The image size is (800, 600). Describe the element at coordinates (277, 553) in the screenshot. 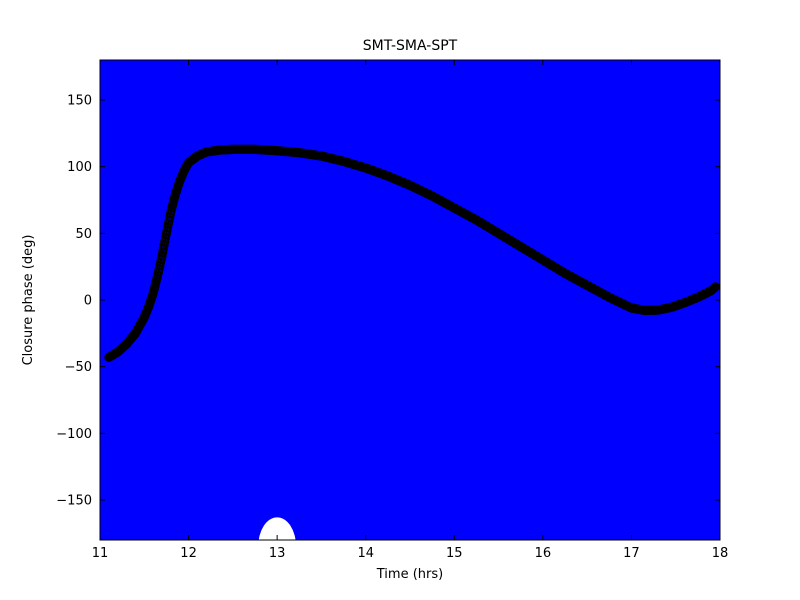

I see `x-tick-label: 13` at that location.